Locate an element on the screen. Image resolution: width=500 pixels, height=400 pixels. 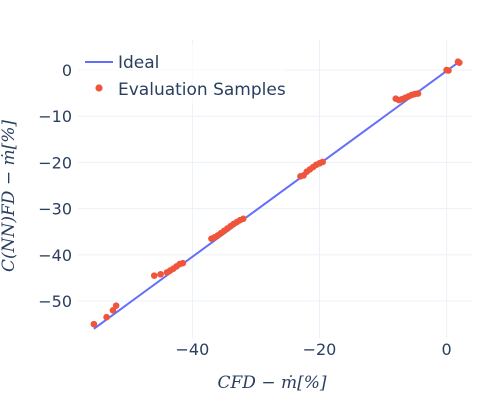
x-tick-label: 0 is located at coordinates (446, 349).